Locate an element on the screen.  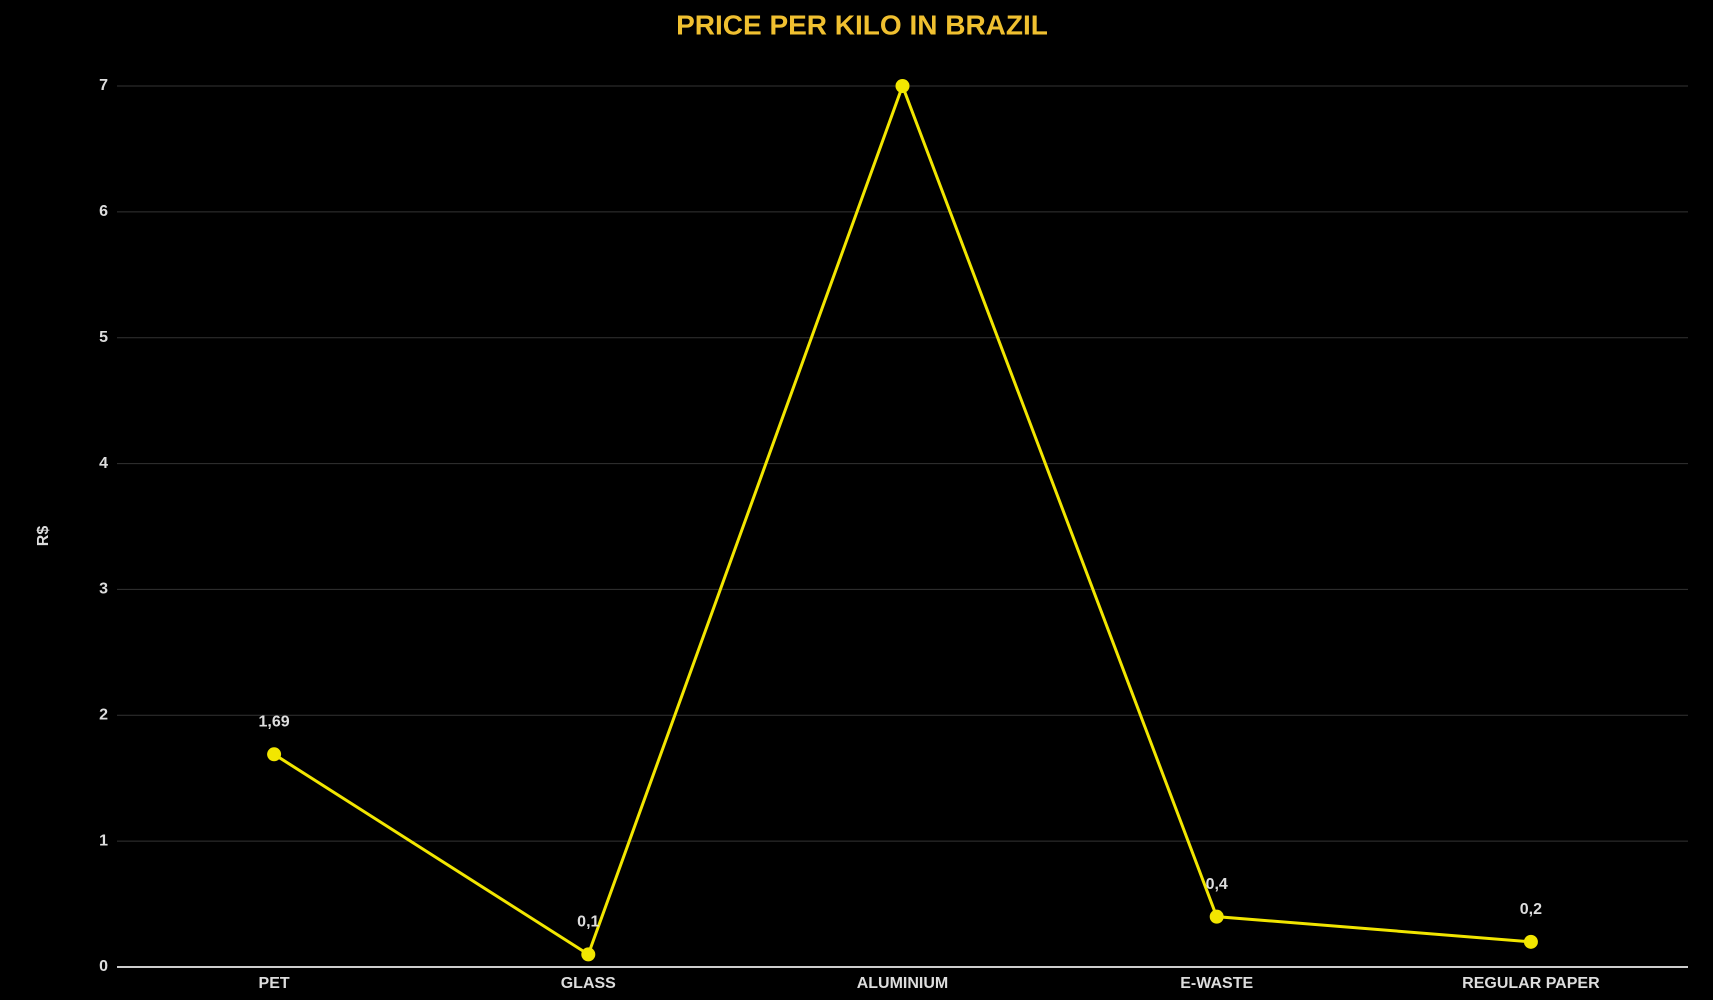
x-tick-label: GLASS is located at coordinates (588, 983).